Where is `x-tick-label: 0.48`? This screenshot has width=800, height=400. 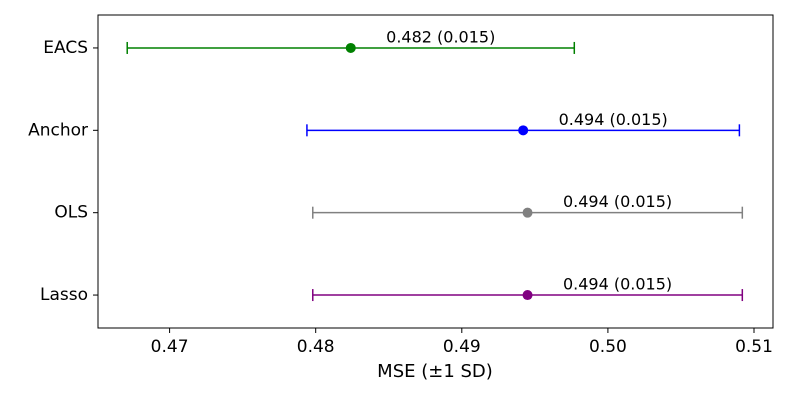 x-tick-label: 0.48 is located at coordinates (316, 347).